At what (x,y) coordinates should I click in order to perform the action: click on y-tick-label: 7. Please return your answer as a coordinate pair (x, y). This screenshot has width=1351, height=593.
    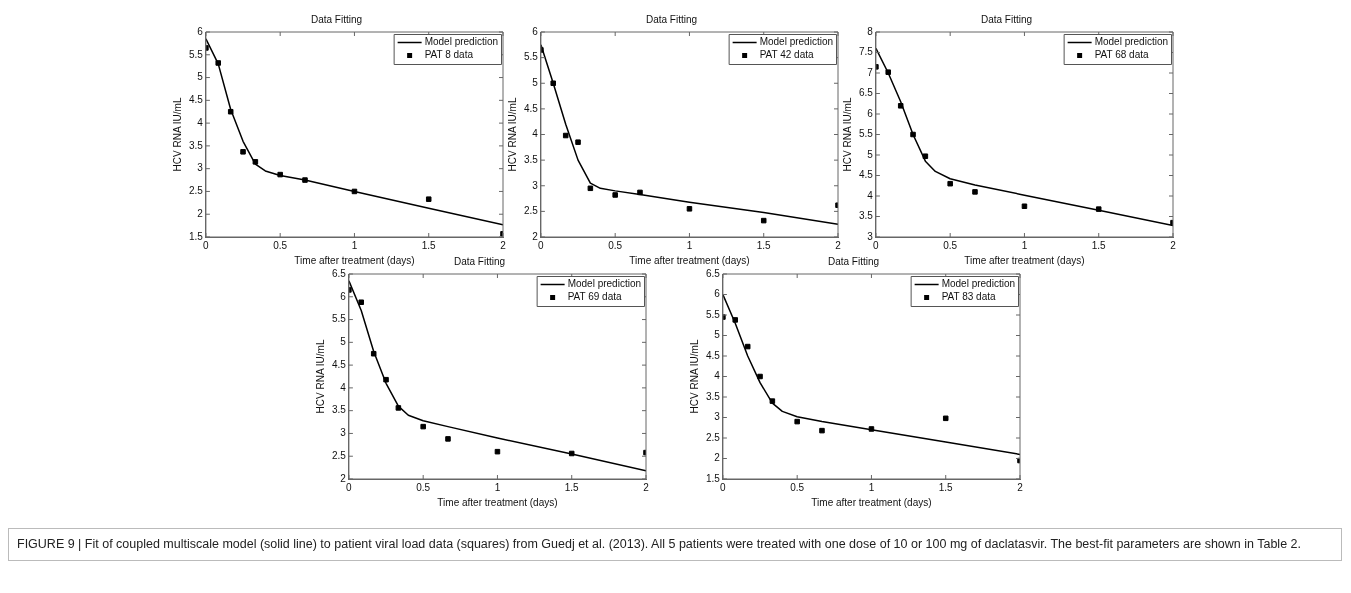
    Looking at the image, I should click on (870, 72).